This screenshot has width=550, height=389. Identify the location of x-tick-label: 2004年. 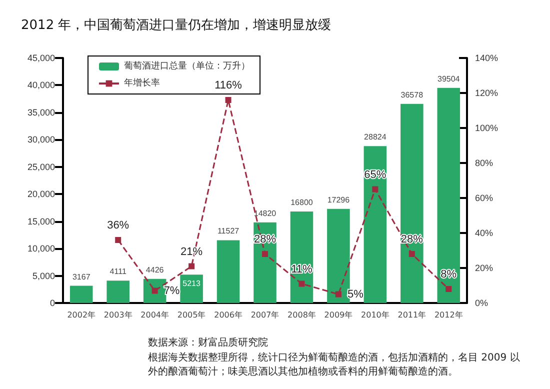
(154, 315).